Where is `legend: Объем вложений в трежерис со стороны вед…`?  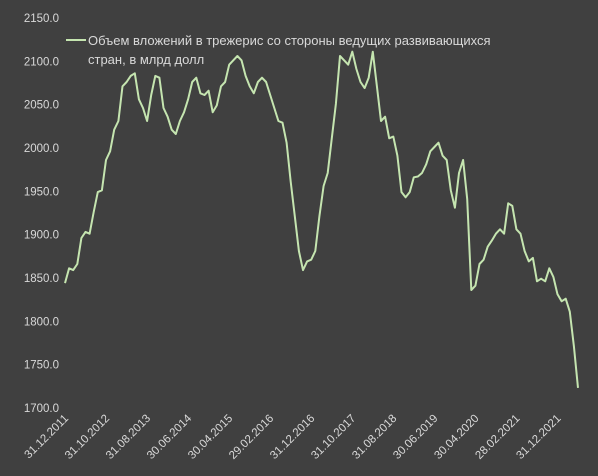 legend: Объем вложений в трежерис со стороны вед… is located at coordinates (278, 50).